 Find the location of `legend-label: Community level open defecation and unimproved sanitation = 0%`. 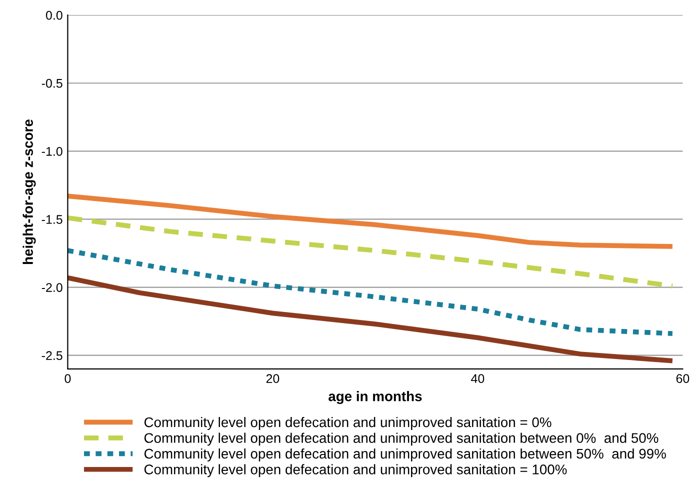

legend-label: Community level open defecation and unimproved sanitation = 0% is located at coordinates (348, 423).